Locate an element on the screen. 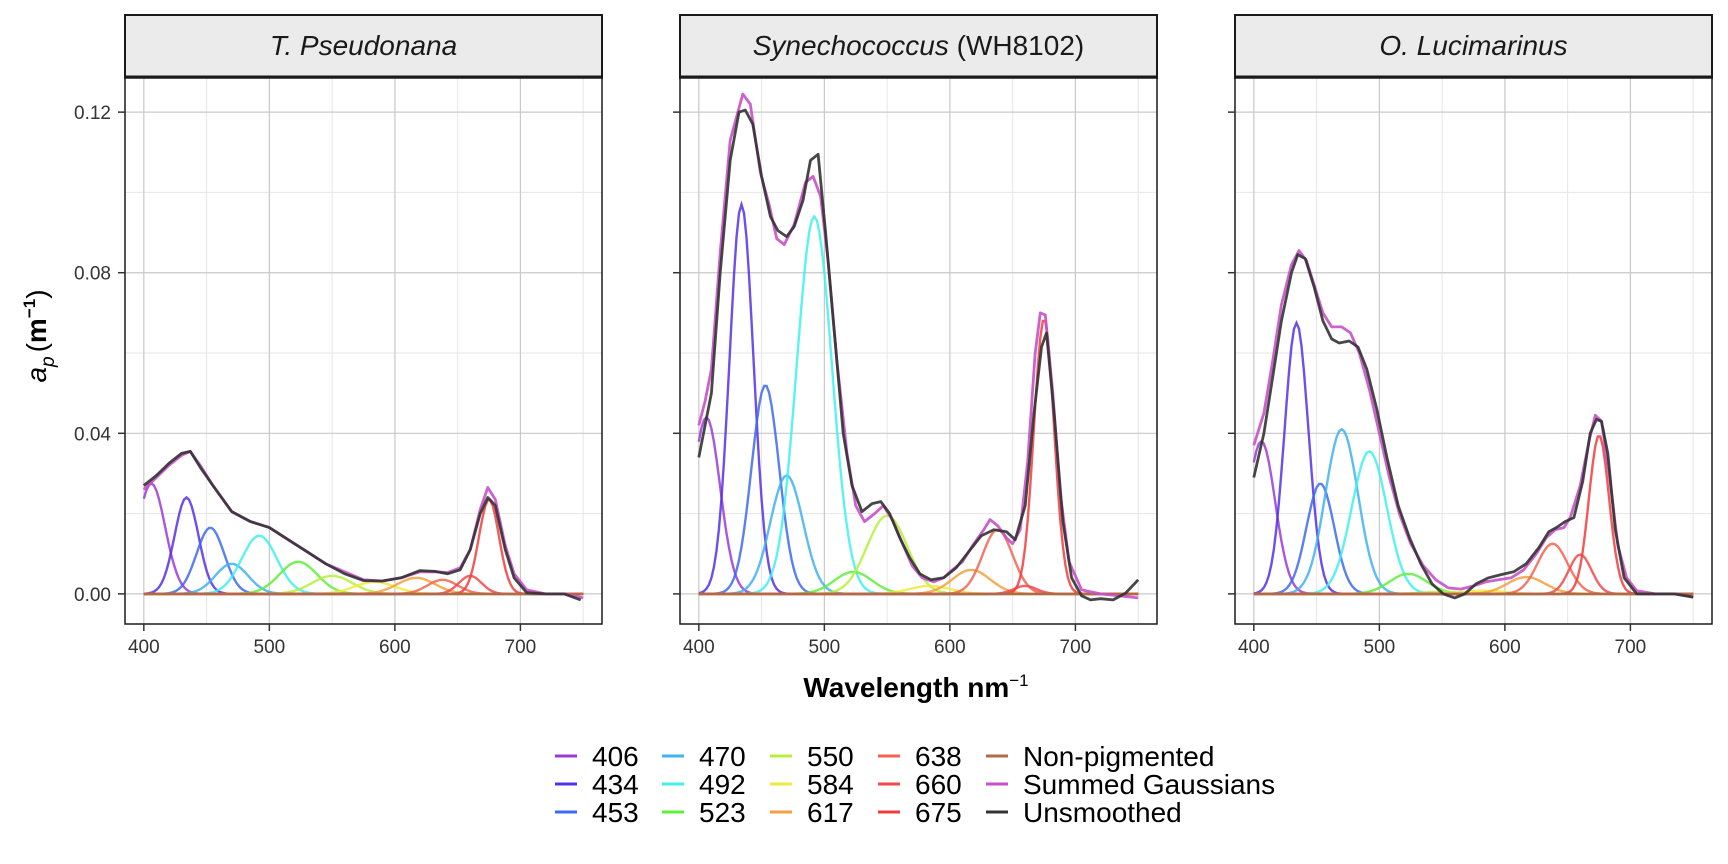  legend-label: 453 is located at coordinates (615, 812).